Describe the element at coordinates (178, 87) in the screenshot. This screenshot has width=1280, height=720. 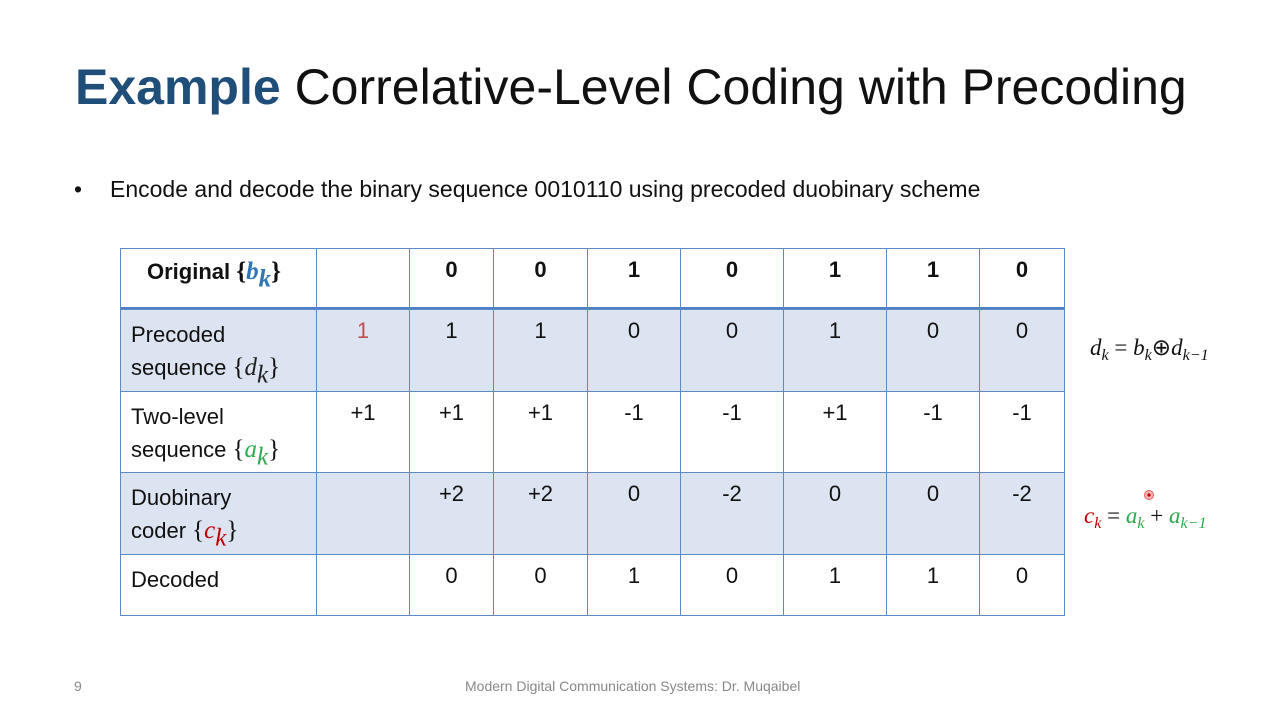
I see `title-highlight: Example` at that location.